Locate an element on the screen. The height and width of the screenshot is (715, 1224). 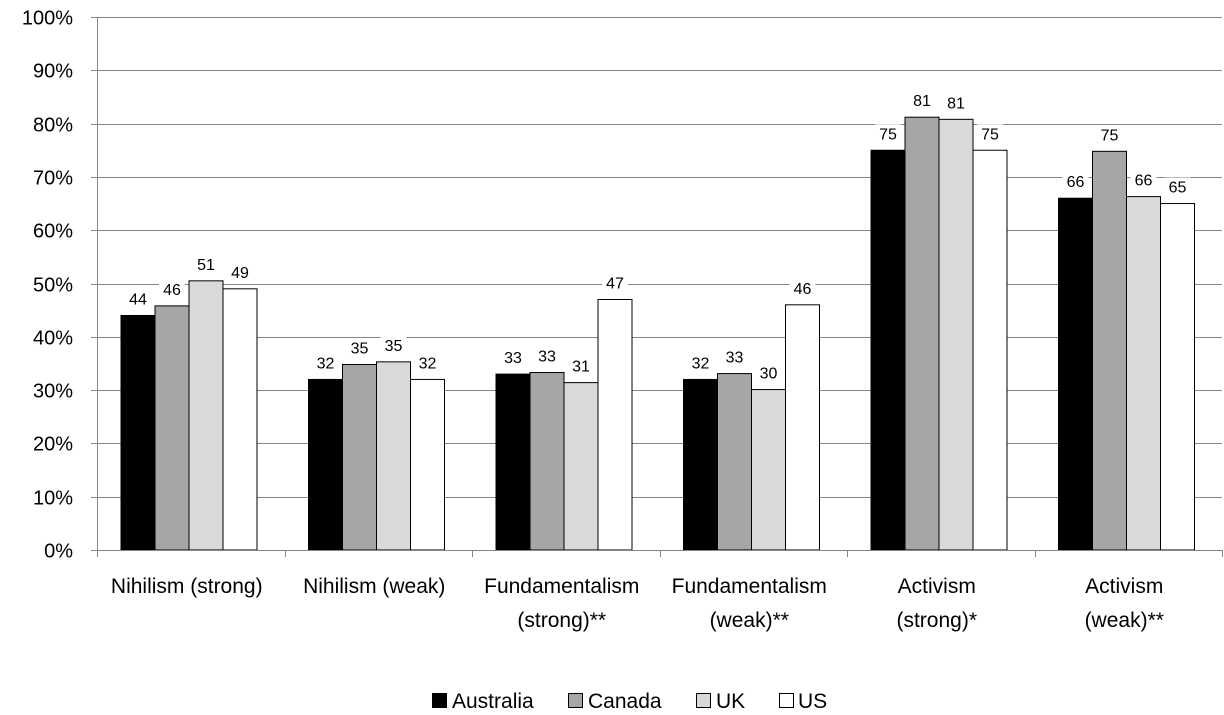
data-label: 44 is located at coordinates (138, 299).